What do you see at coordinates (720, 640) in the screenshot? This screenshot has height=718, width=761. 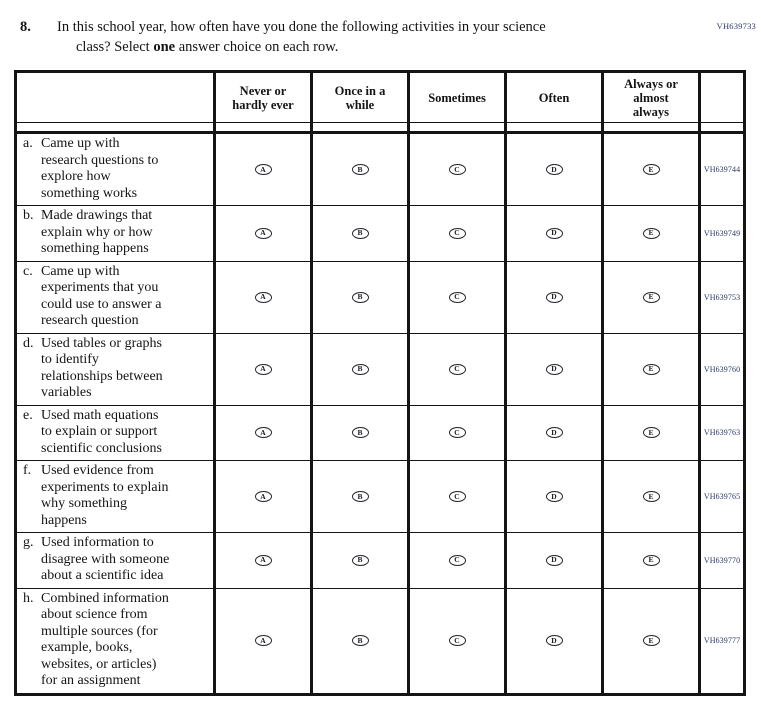 I see `row-item-code: VH639777` at bounding box center [720, 640].